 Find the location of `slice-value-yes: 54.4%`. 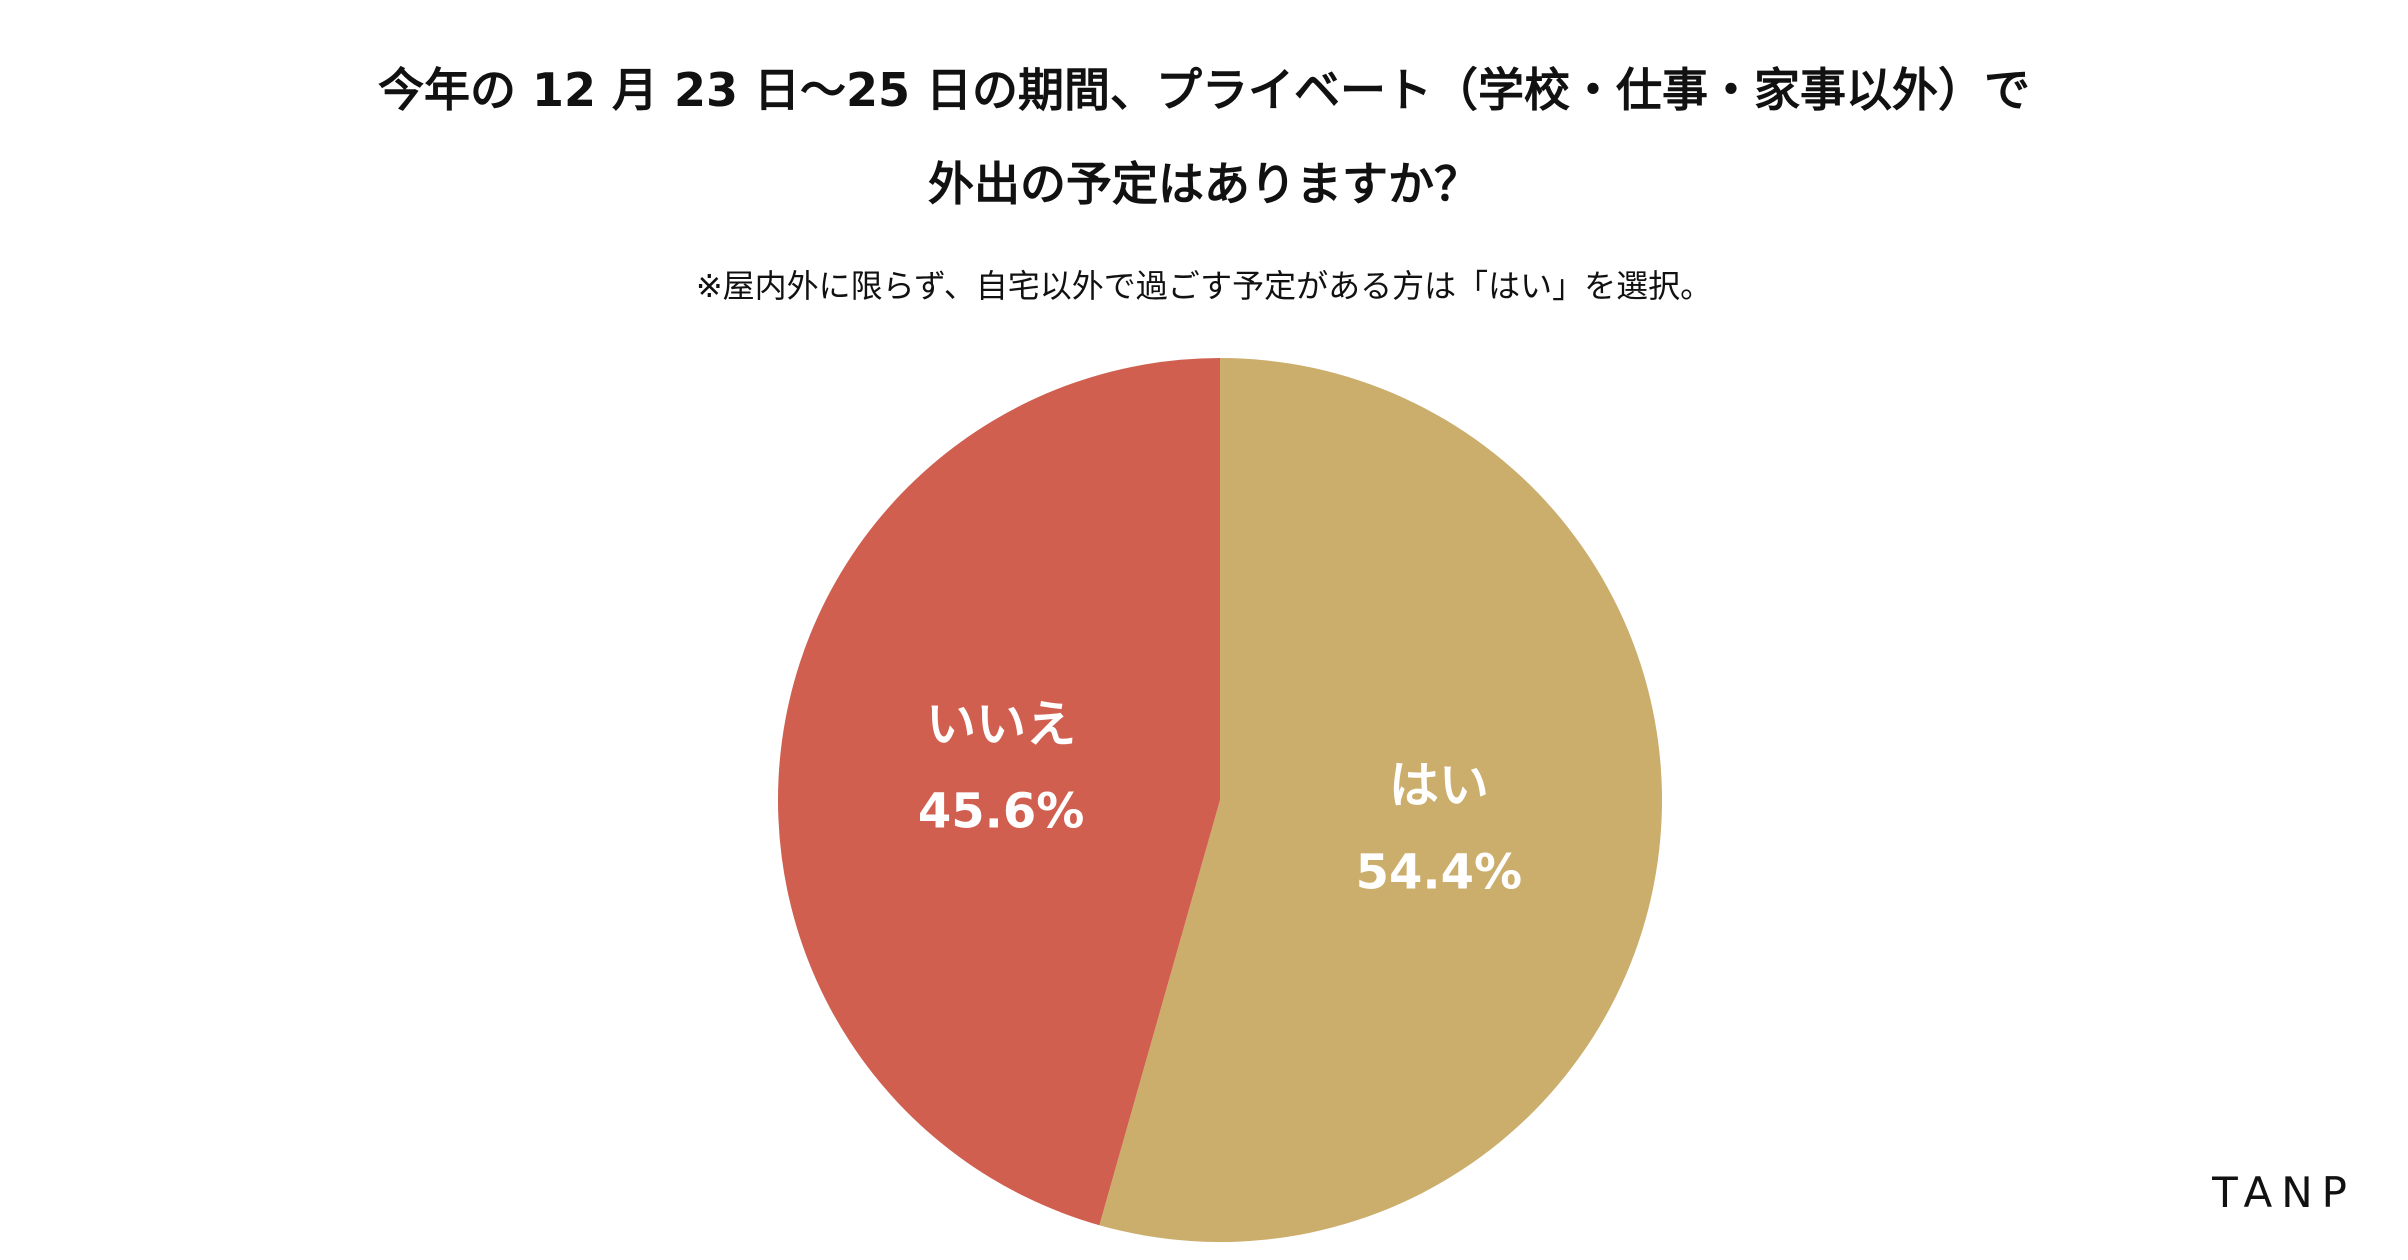

slice-value-yes: 54.4% is located at coordinates (1439, 872).